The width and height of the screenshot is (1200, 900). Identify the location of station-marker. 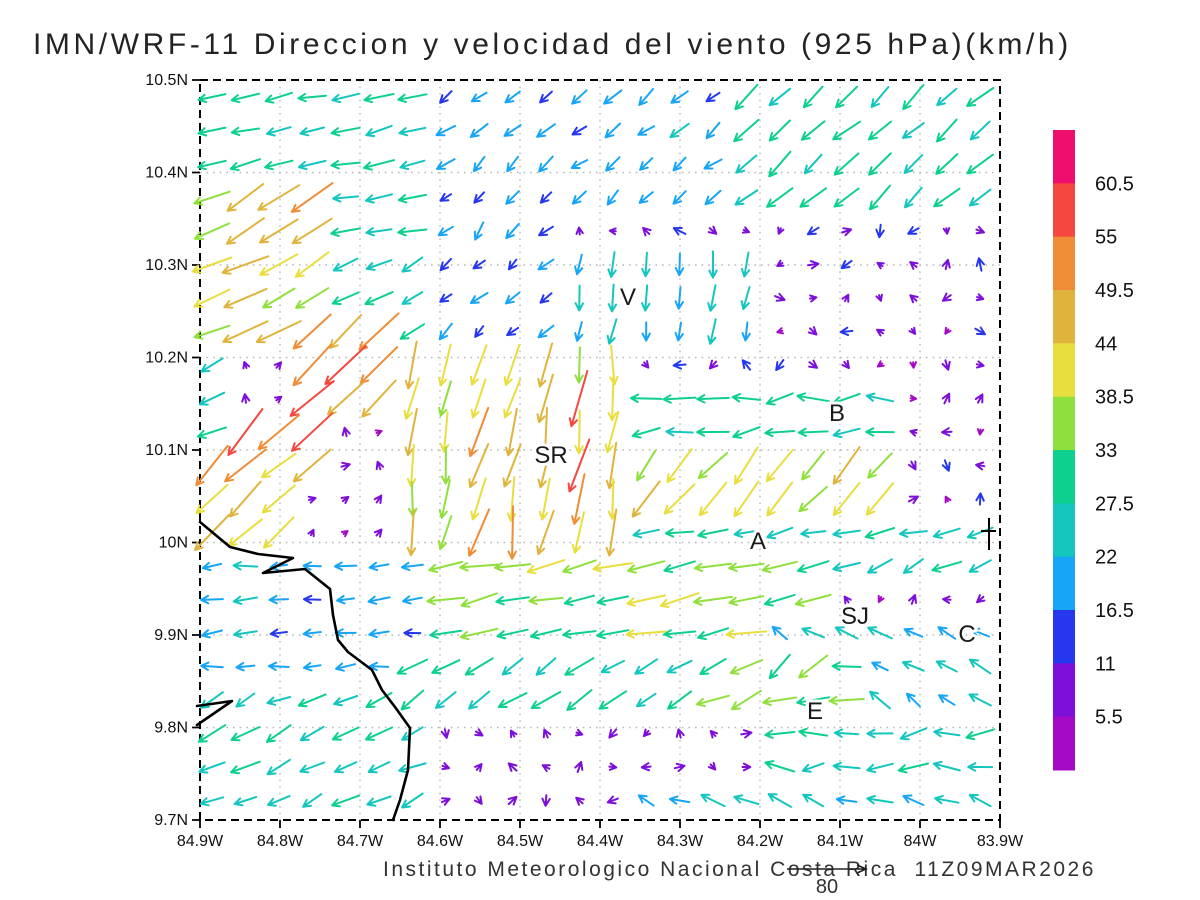
(988, 534).